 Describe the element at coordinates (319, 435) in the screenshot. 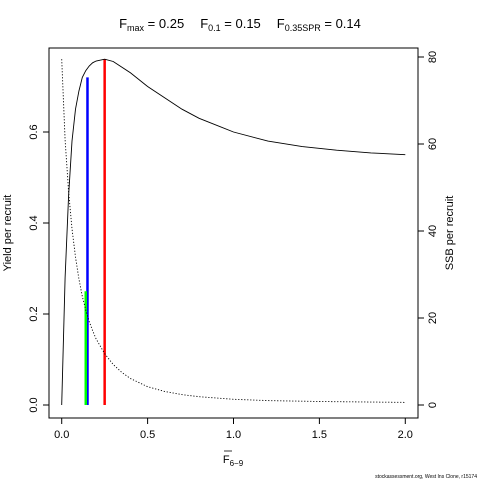

I see `x-tick-label: 1.5` at that location.